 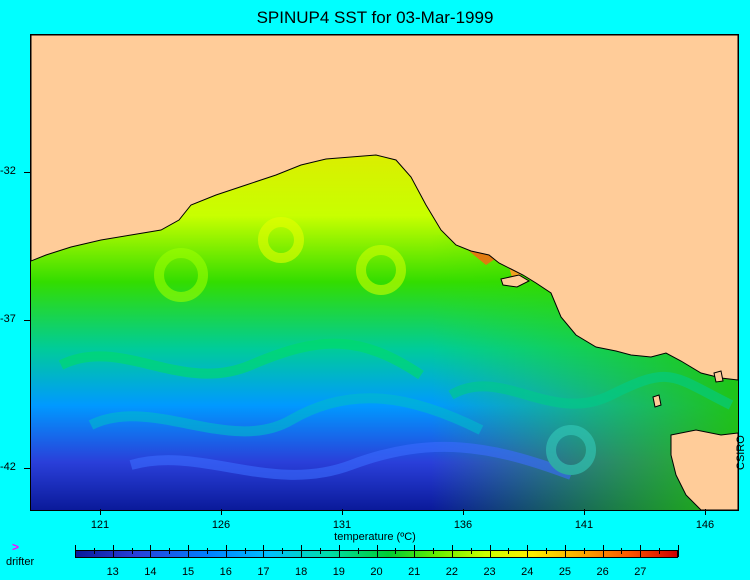 What do you see at coordinates (602, 572) in the screenshot?
I see `colorbar-label: 26` at bounding box center [602, 572].